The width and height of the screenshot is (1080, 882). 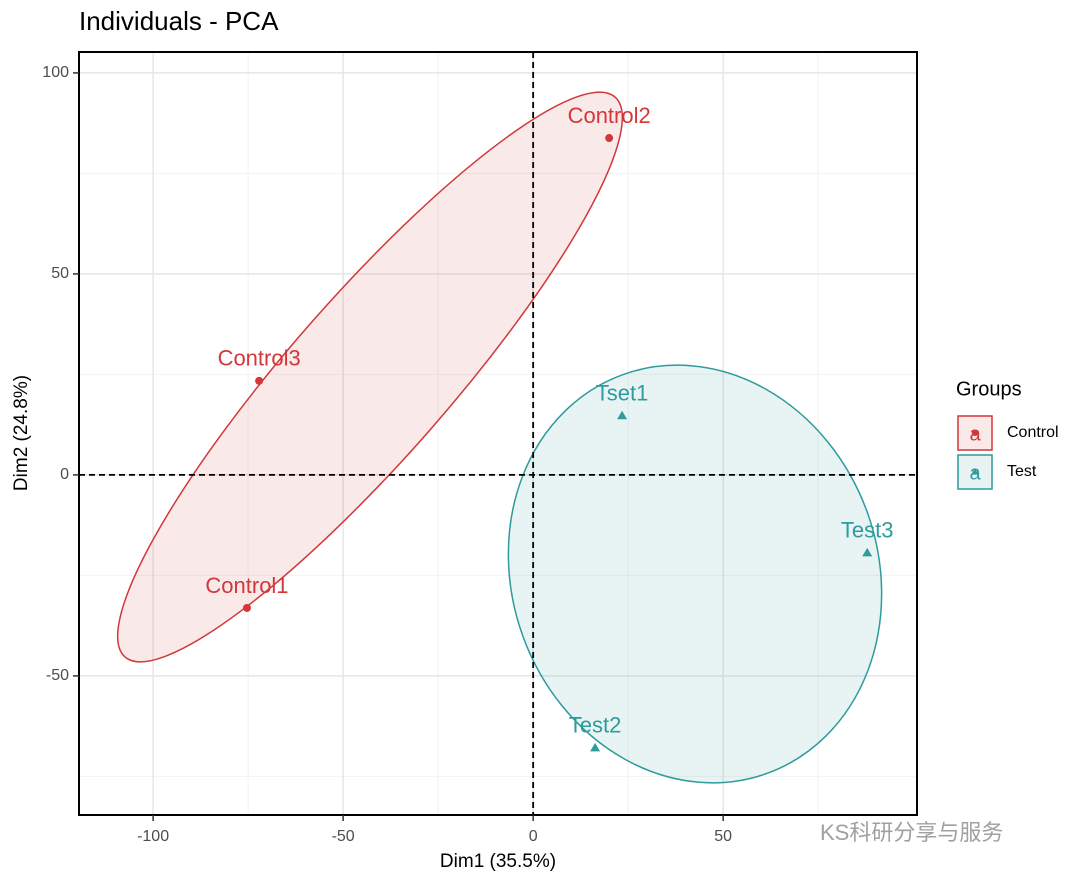 What do you see at coordinates (55, 72) in the screenshot?
I see `y-tick-label: 100` at bounding box center [55, 72].